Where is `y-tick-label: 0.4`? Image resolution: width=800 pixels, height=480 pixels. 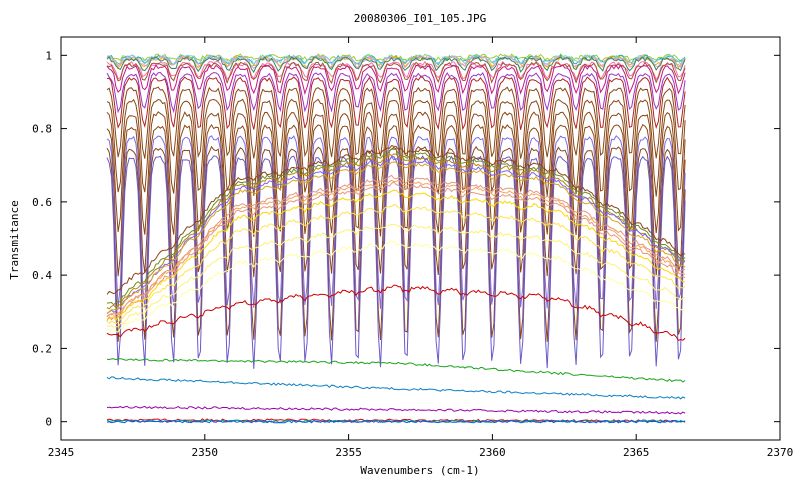 y-tick-label: 0.4 is located at coordinates (42, 275).